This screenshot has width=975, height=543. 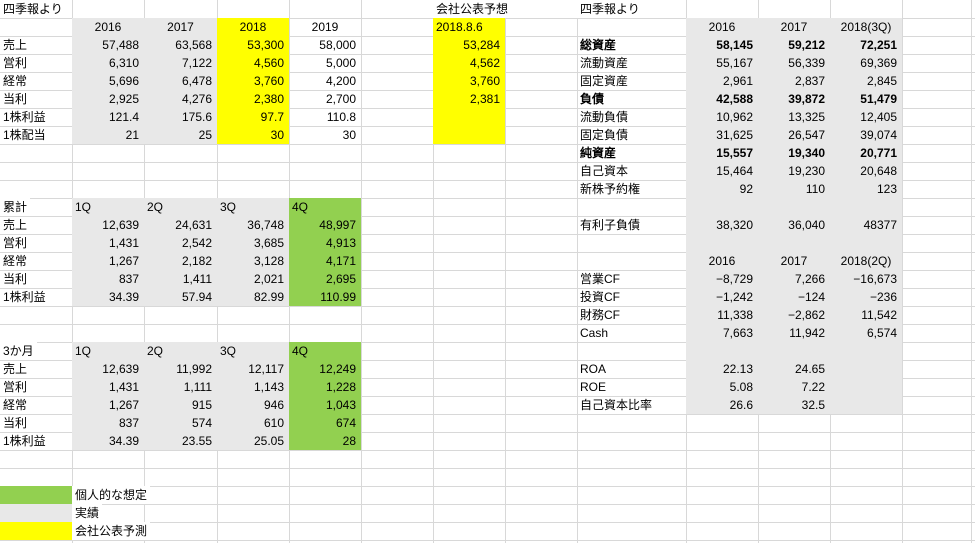 What do you see at coordinates (340, 261) in the screenshot?
I see `cell-E15: 4,171` at bounding box center [340, 261].